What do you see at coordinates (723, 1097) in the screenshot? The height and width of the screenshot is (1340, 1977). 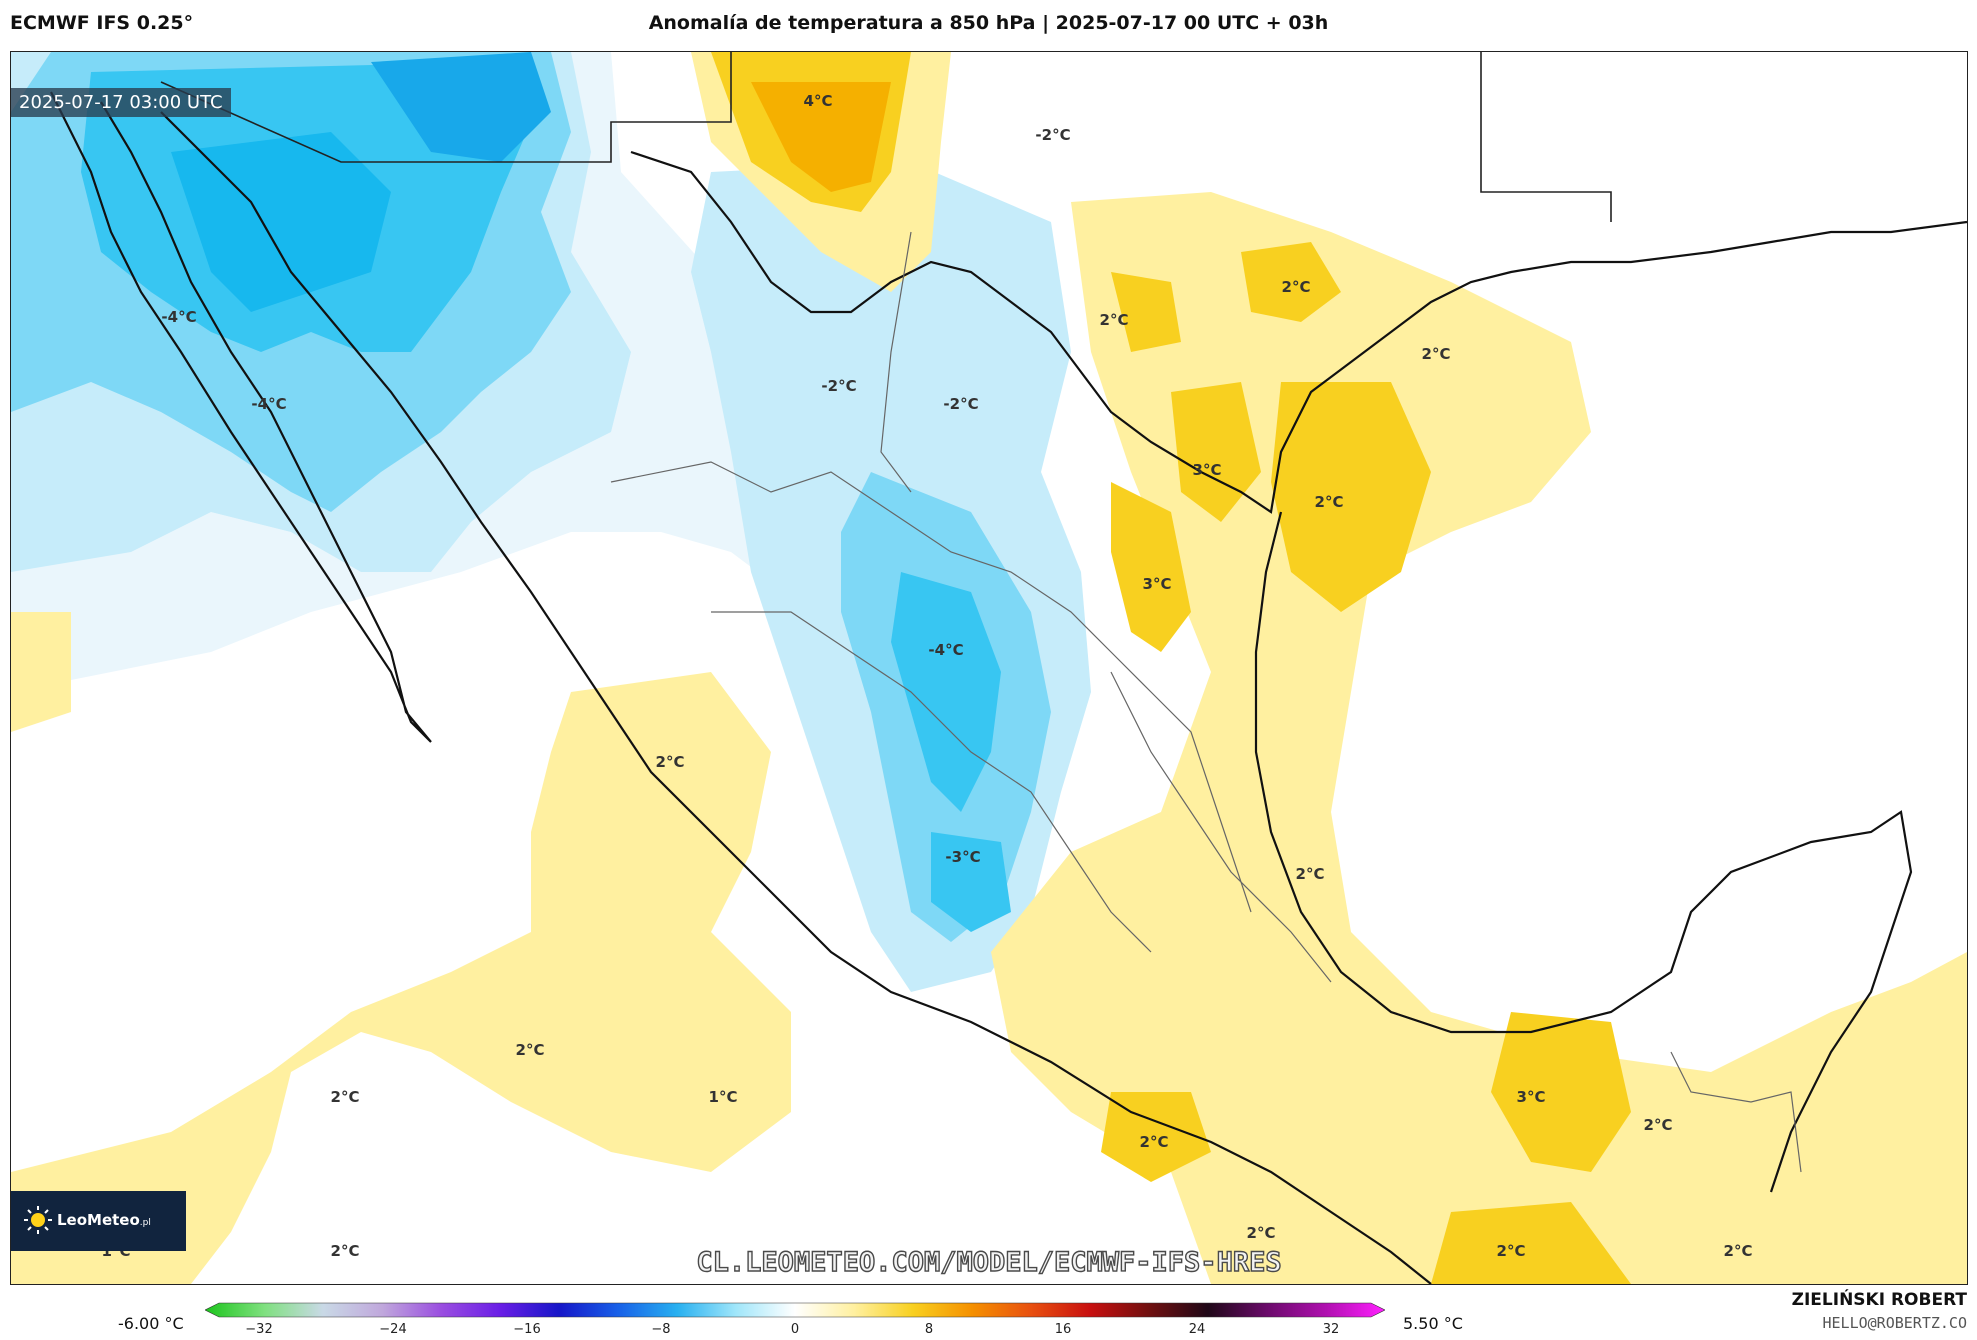 I see `isotherm-label: 1°C` at bounding box center [723, 1097].